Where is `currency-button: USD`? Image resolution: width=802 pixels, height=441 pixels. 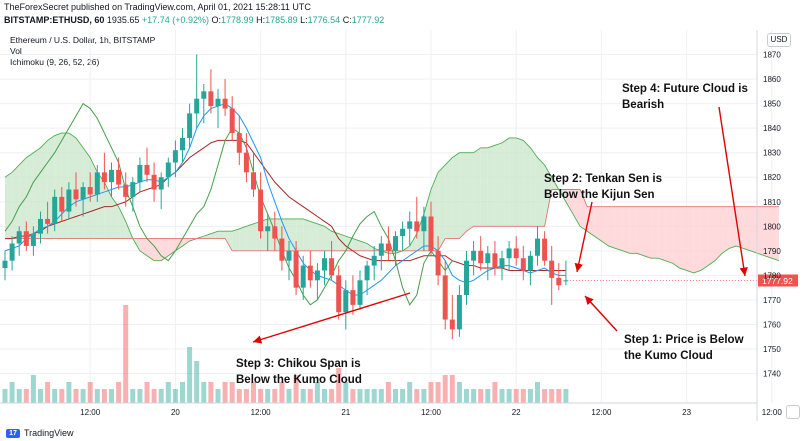 currency-button: USD is located at coordinates (779, 40).